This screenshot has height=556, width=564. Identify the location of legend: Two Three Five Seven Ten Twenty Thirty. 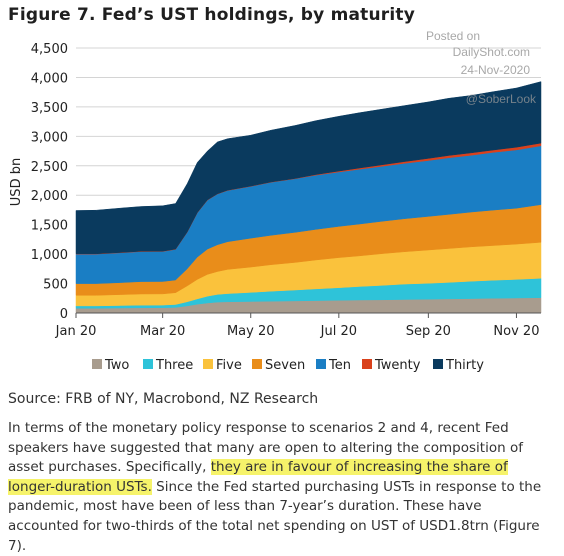
(288, 365).